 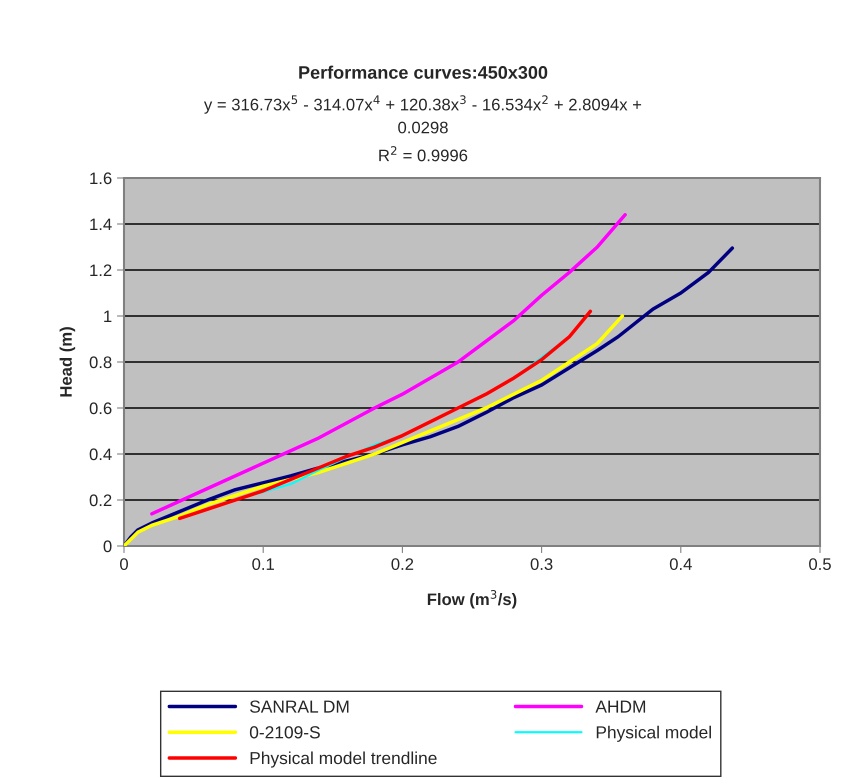 What do you see at coordinates (653, 734) in the screenshot?
I see `legend-label: Physical model` at bounding box center [653, 734].